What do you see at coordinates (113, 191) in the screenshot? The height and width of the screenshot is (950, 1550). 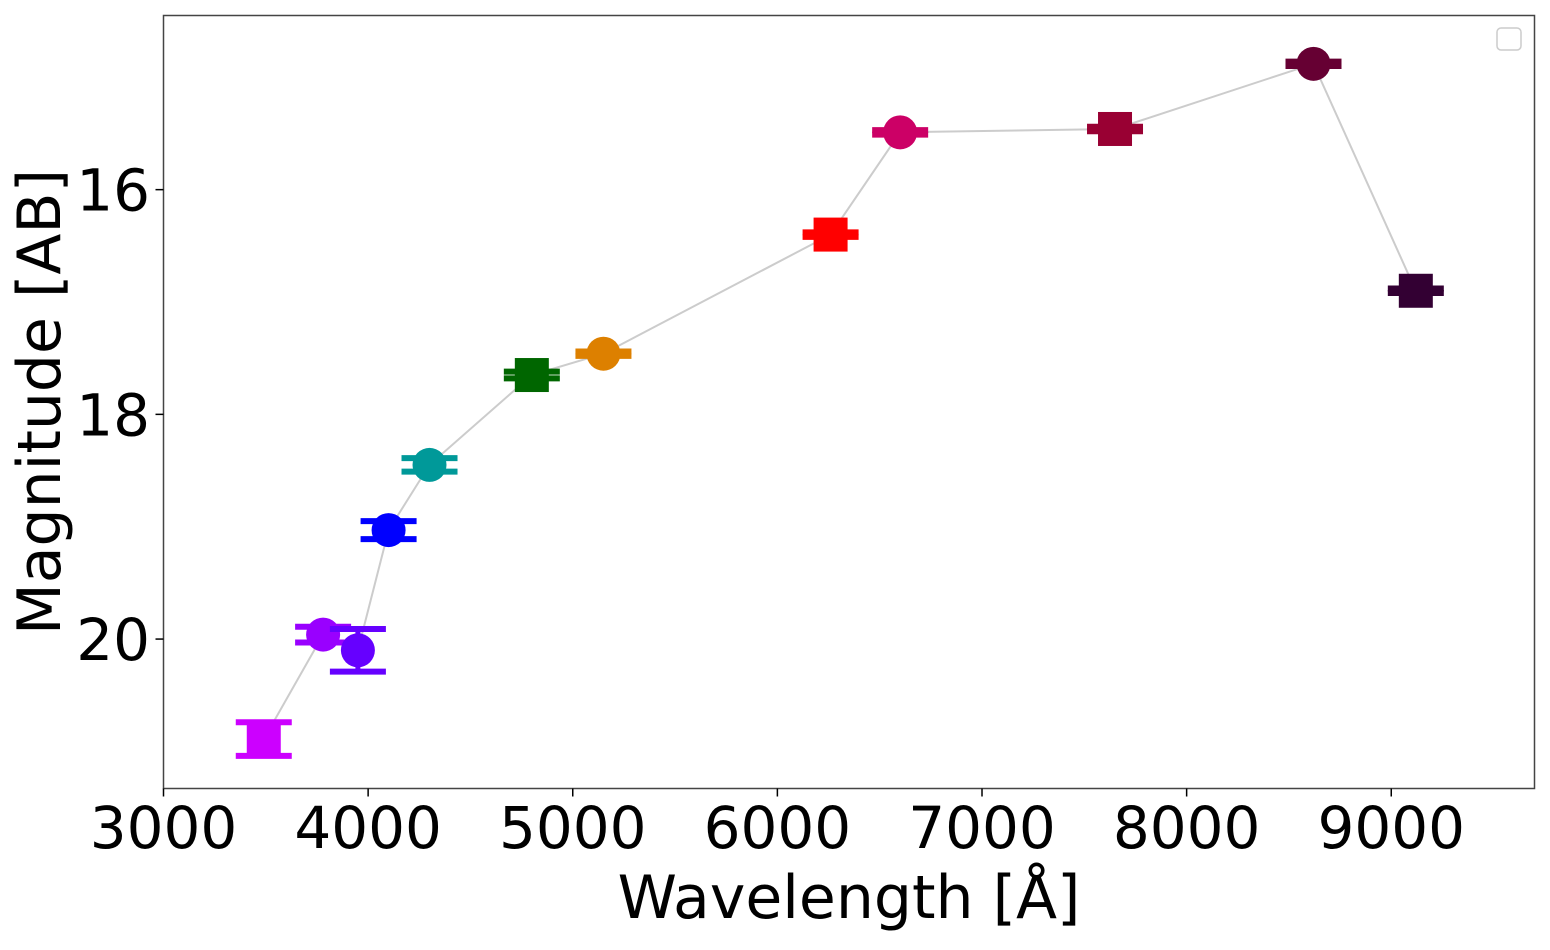 I see `y-tick-label: 16` at bounding box center [113, 191].